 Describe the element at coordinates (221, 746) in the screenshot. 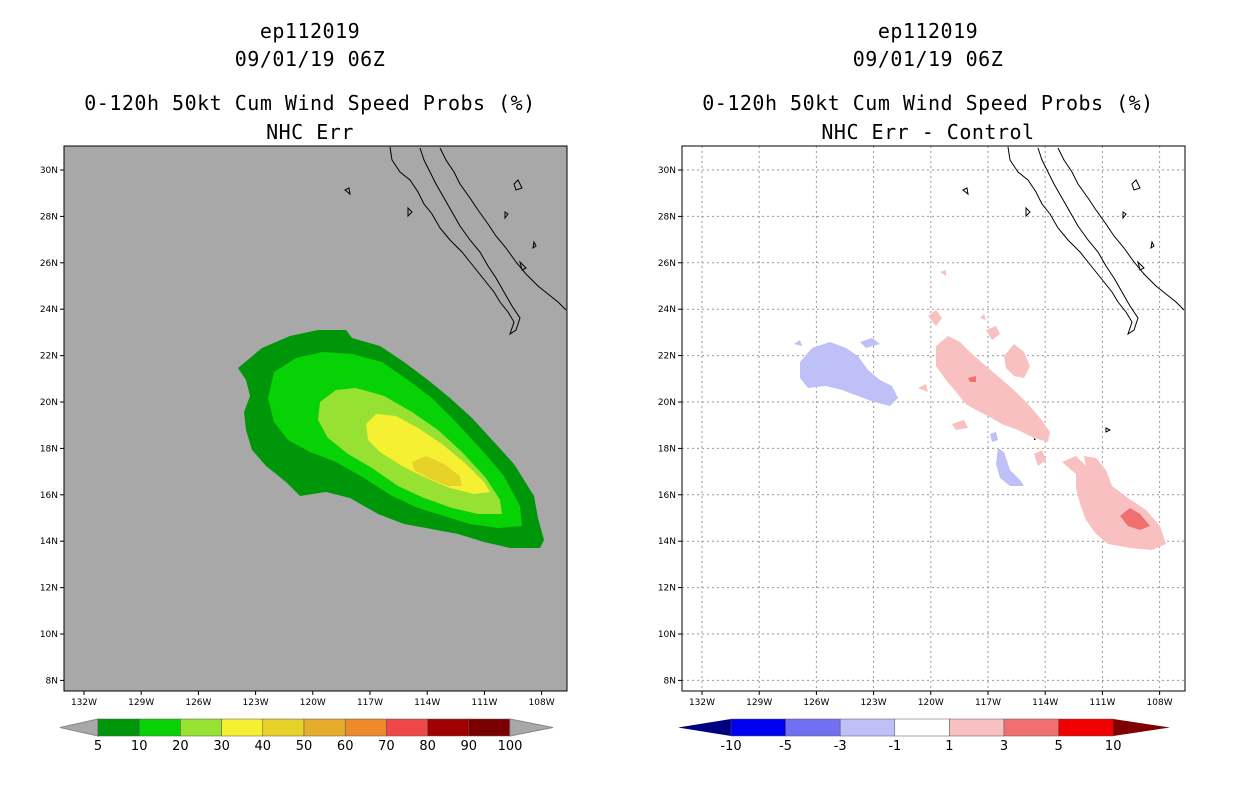

I see `colorbar-label: 30` at that location.